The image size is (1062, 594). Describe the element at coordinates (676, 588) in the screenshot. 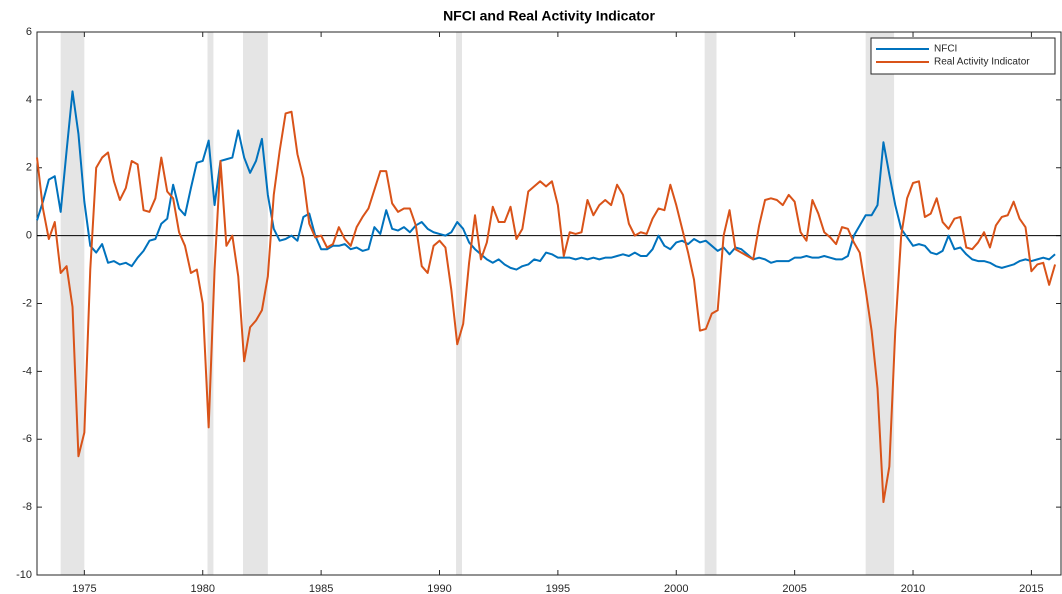

I see `x-tick-label: 2000` at that location.